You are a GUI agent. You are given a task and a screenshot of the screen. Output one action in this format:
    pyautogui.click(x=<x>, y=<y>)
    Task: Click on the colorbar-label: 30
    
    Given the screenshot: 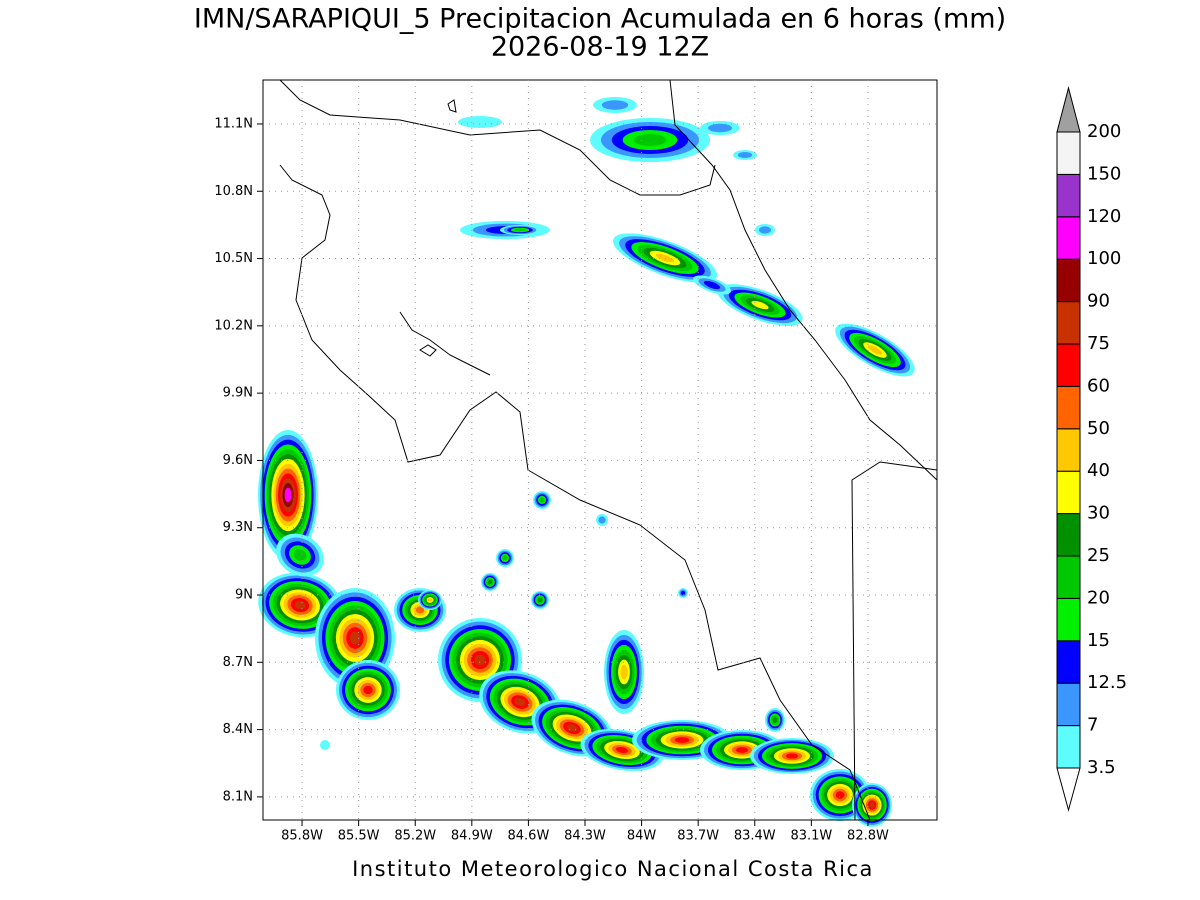 What is the action you would take?
    pyautogui.click(x=1098, y=513)
    